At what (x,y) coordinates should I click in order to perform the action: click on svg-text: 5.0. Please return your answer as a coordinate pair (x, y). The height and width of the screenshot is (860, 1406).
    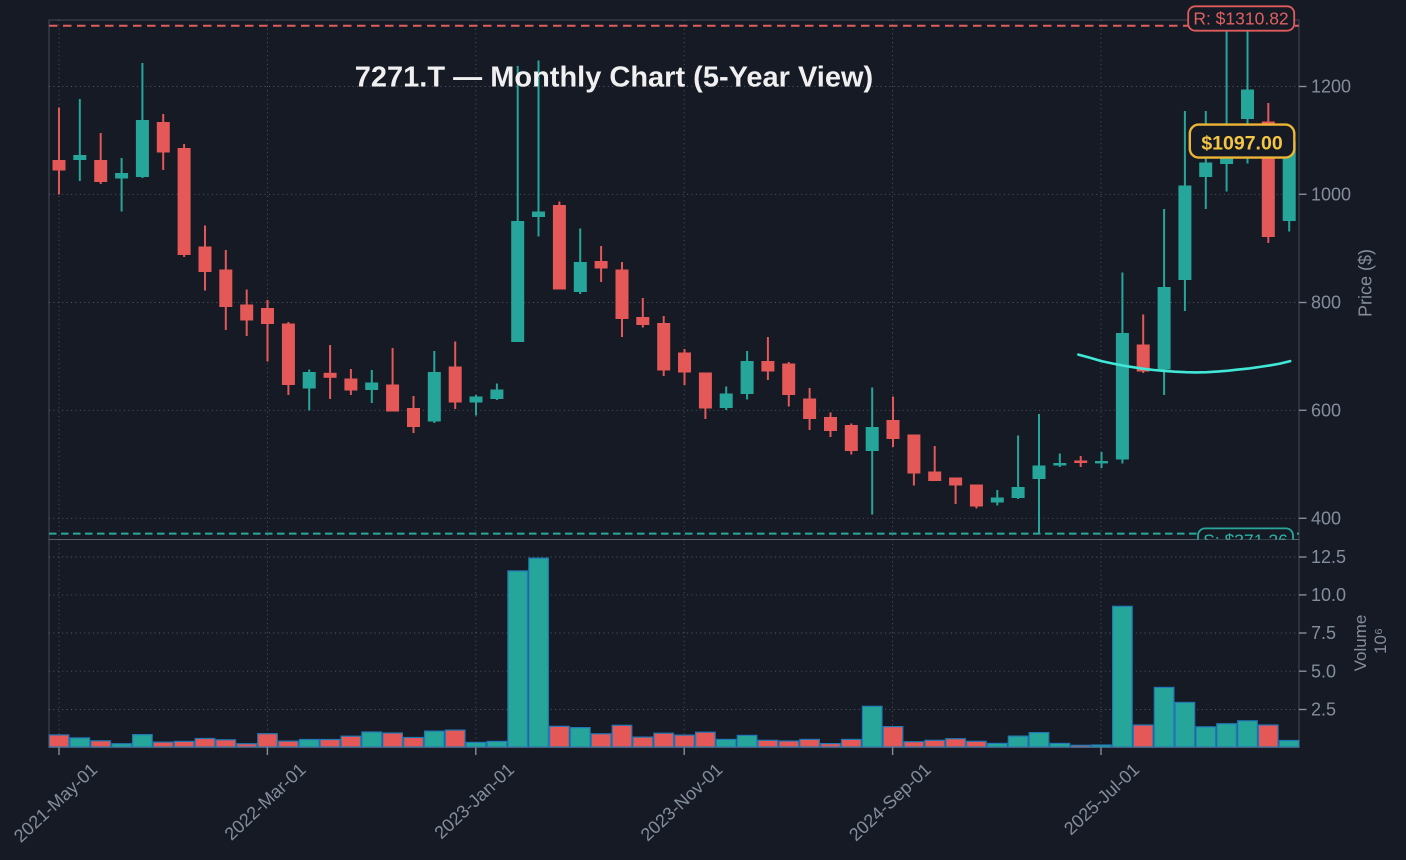
    Looking at the image, I should click on (1323, 671).